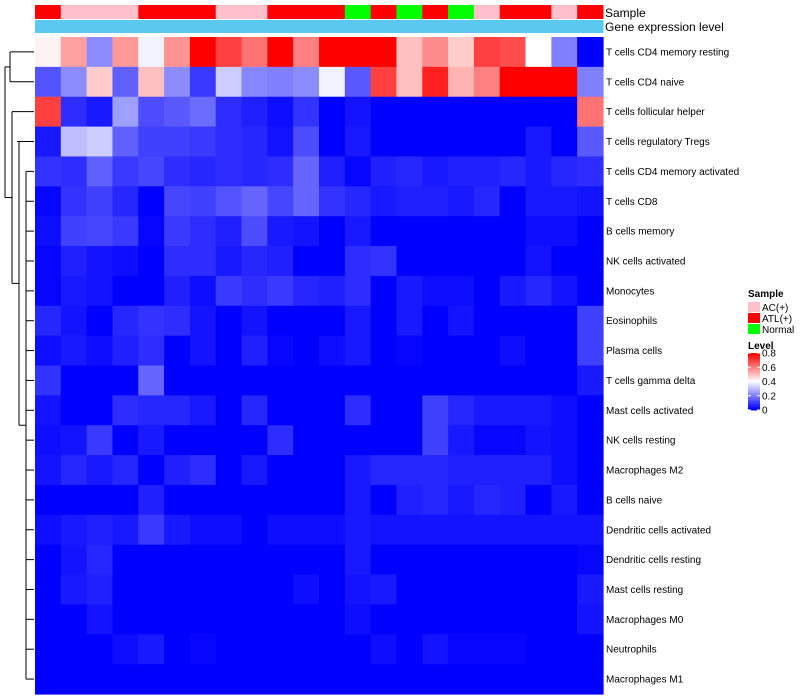 The height and width of the screenshot is (700, 800). Describe the element at coordinates (640, 441) in the screenshot. I see `row-label: NK cells resting` at that location.